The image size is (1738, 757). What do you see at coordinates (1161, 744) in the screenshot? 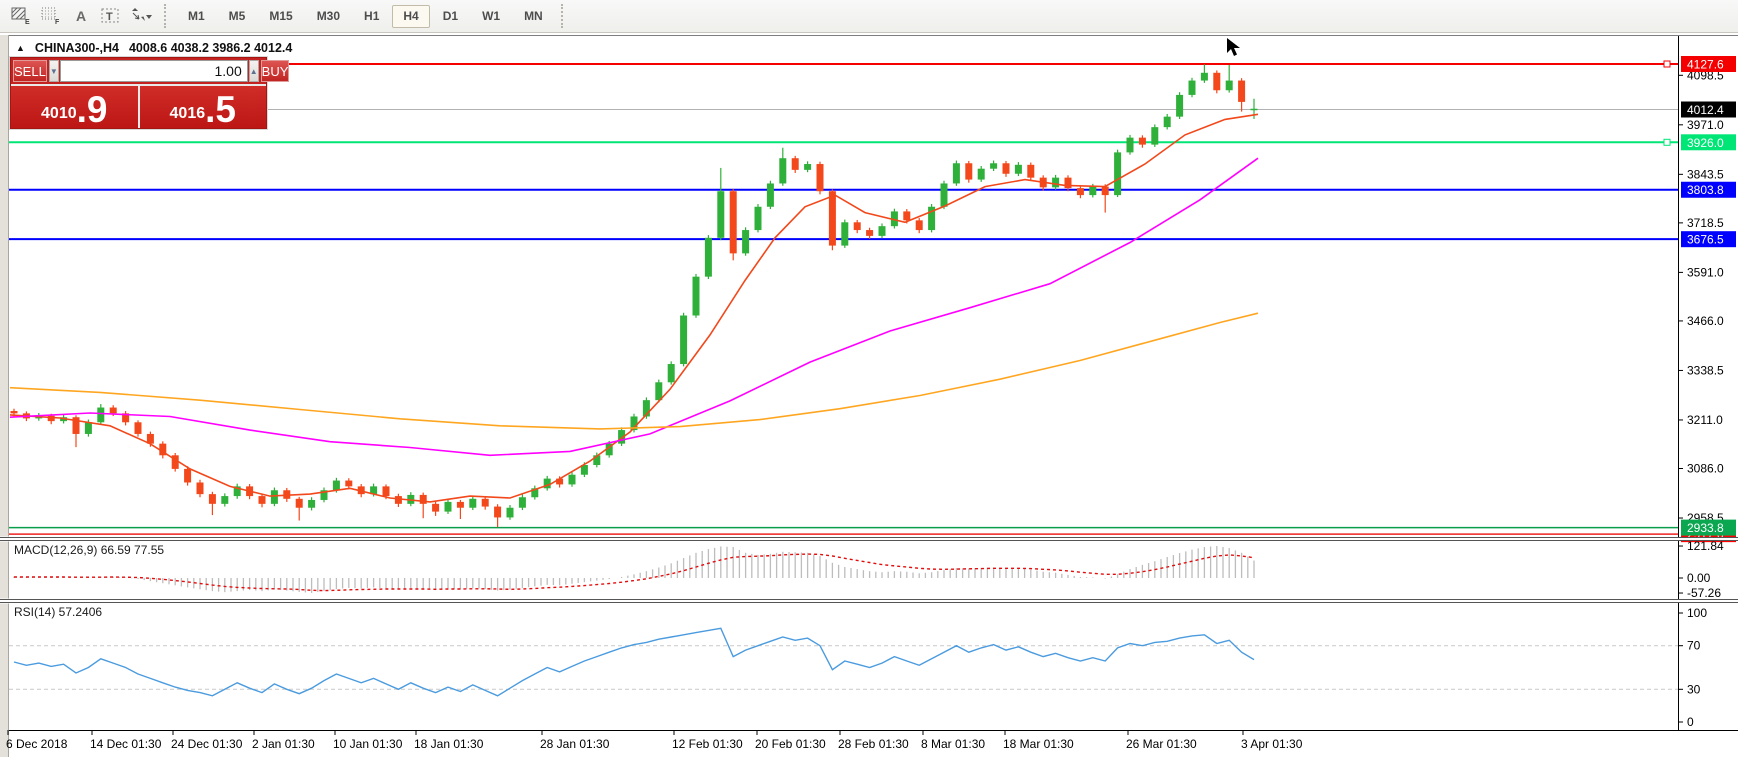
I see `time-label: 26 Mar 01:30` at bounding box center [1161, 744].